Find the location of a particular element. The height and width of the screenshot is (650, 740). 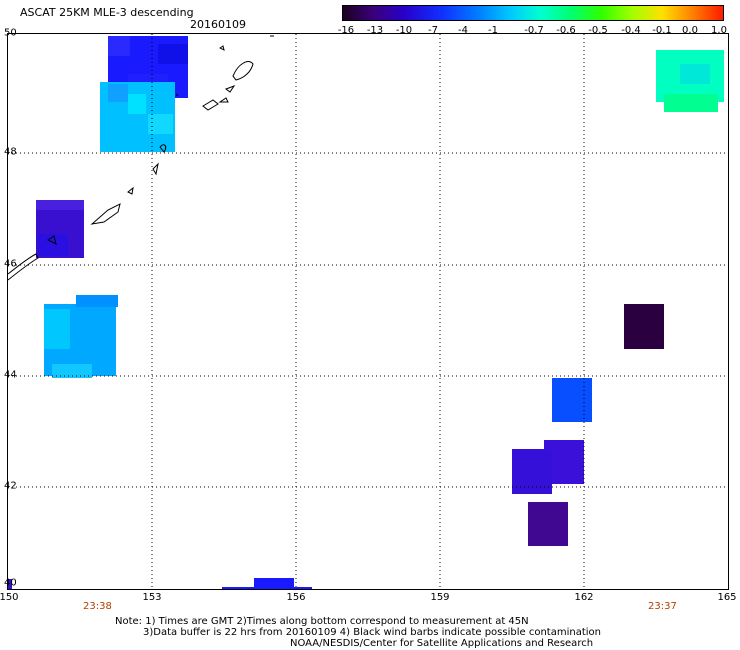

colorbar-label: -0.6 is located at coordinates (566, 30).